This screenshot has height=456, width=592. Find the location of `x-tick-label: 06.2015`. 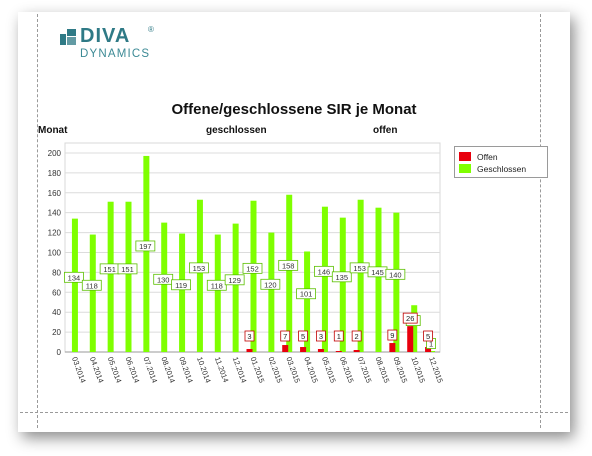

x-tick-label: 06.2015 is located at coordinates (347, 370).